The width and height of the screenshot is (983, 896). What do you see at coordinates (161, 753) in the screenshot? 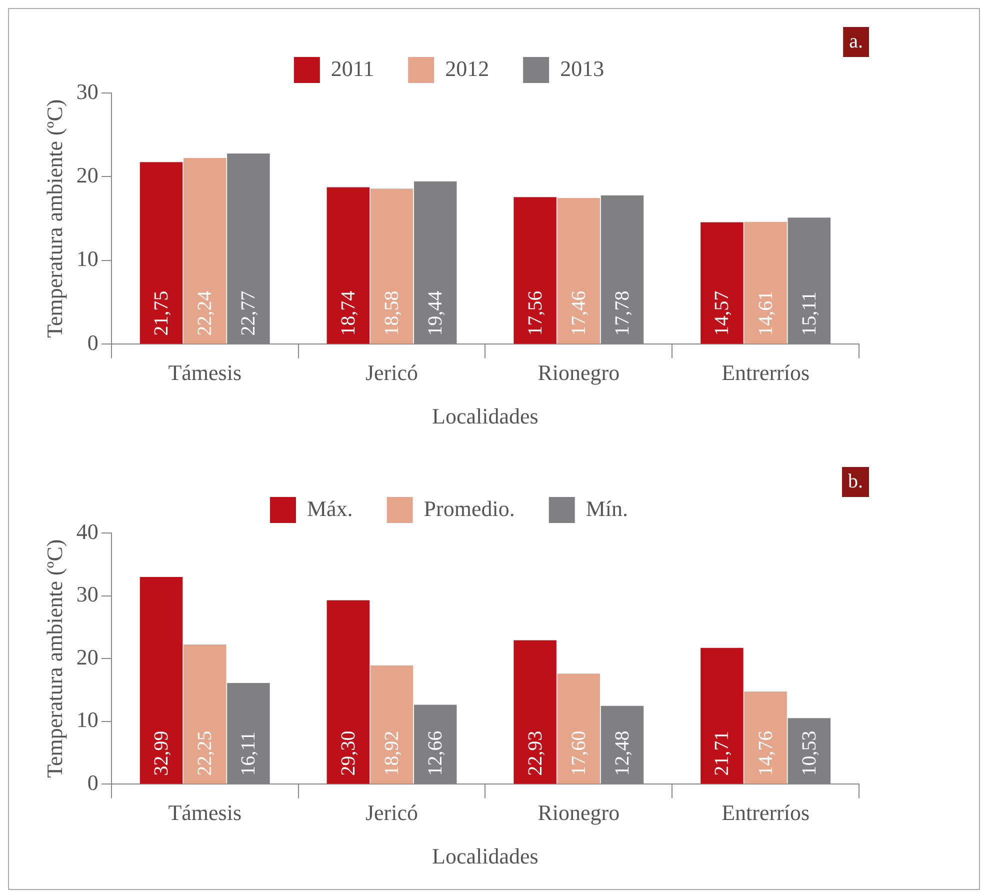
I see `data-label: 32,99` at bounding box center [161, 753].